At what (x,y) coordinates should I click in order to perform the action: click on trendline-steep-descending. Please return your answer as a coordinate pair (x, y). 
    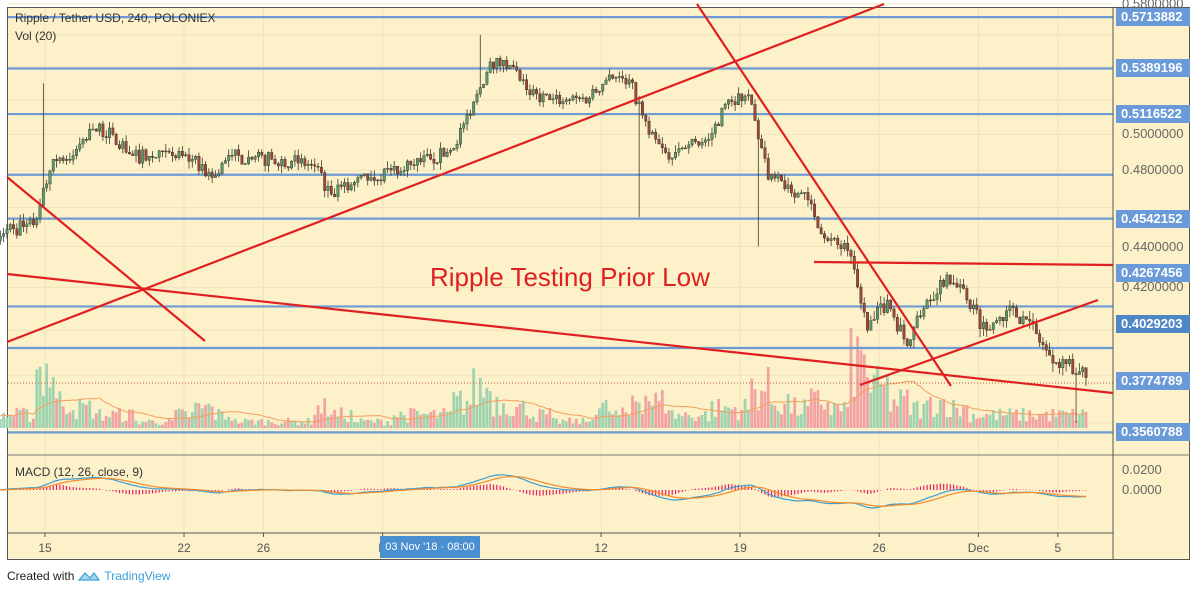
    Looking at the image, I should click on (824, 195).